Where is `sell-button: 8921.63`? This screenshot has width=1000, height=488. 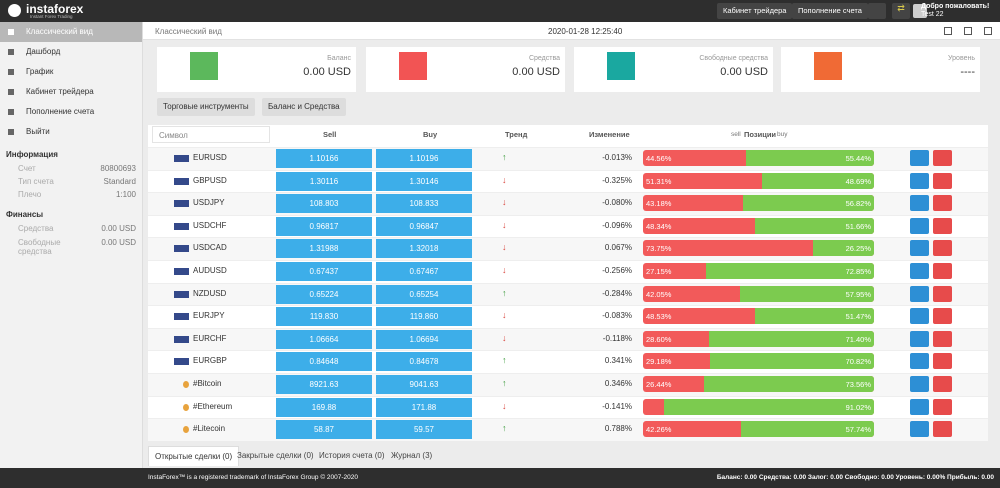
sell-button: 8921.63 is located at coordinates (324, 384).